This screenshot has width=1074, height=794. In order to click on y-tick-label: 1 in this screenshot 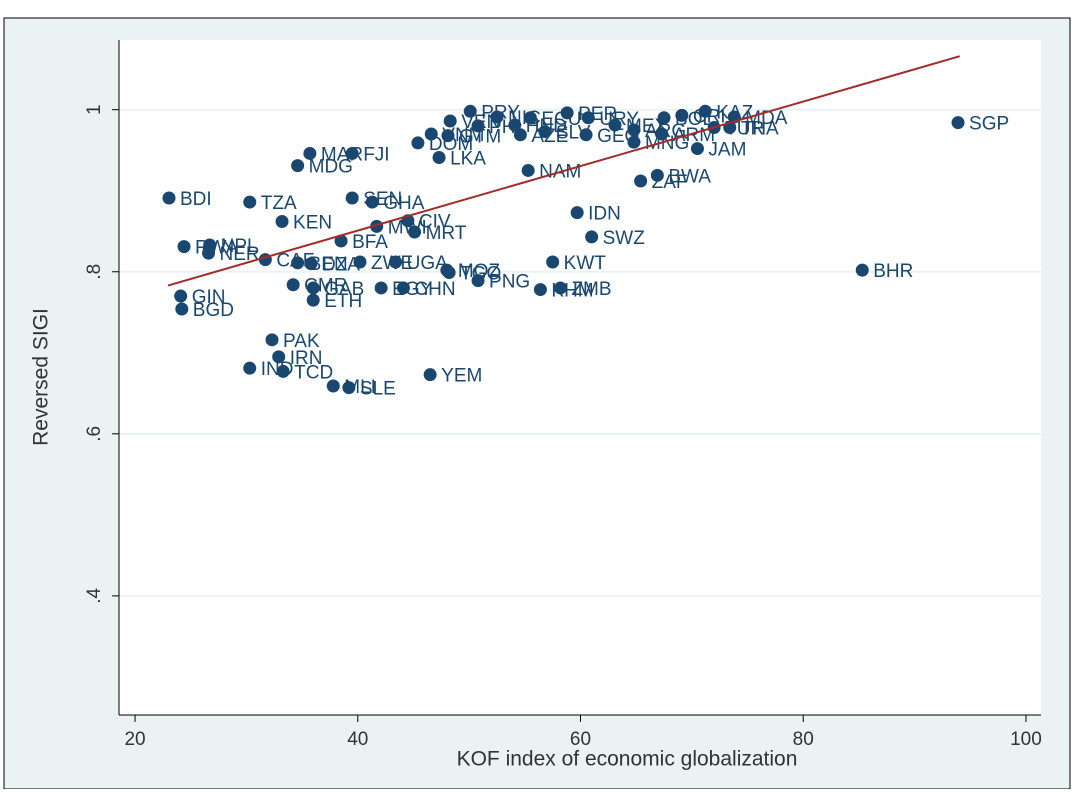, I will do `click(94, 109)`.